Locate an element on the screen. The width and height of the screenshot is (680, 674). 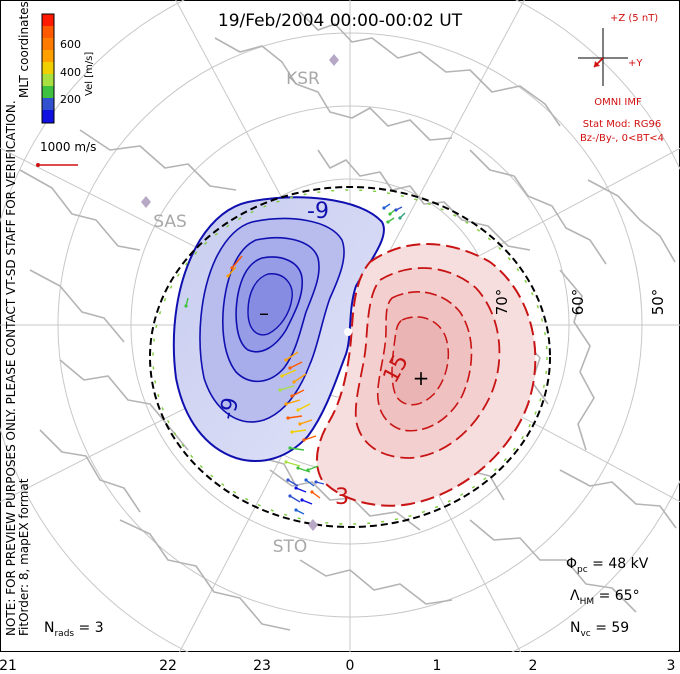
mlt-axis: 21 22 23 0 1 2 3 is located at coordinates (337, 666).